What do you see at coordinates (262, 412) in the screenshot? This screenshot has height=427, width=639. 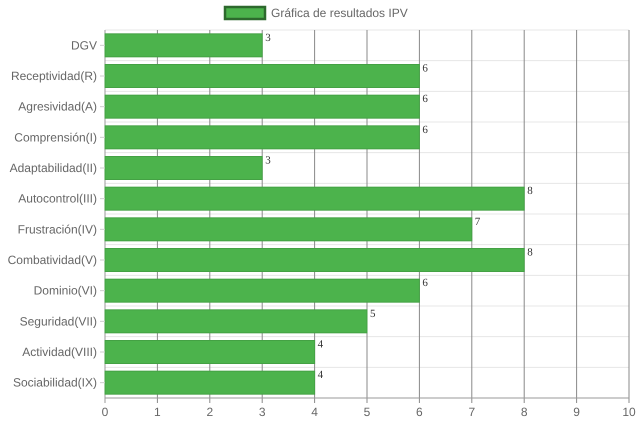 I see `x-tick-label: 3` at bounding box center [262, 412].